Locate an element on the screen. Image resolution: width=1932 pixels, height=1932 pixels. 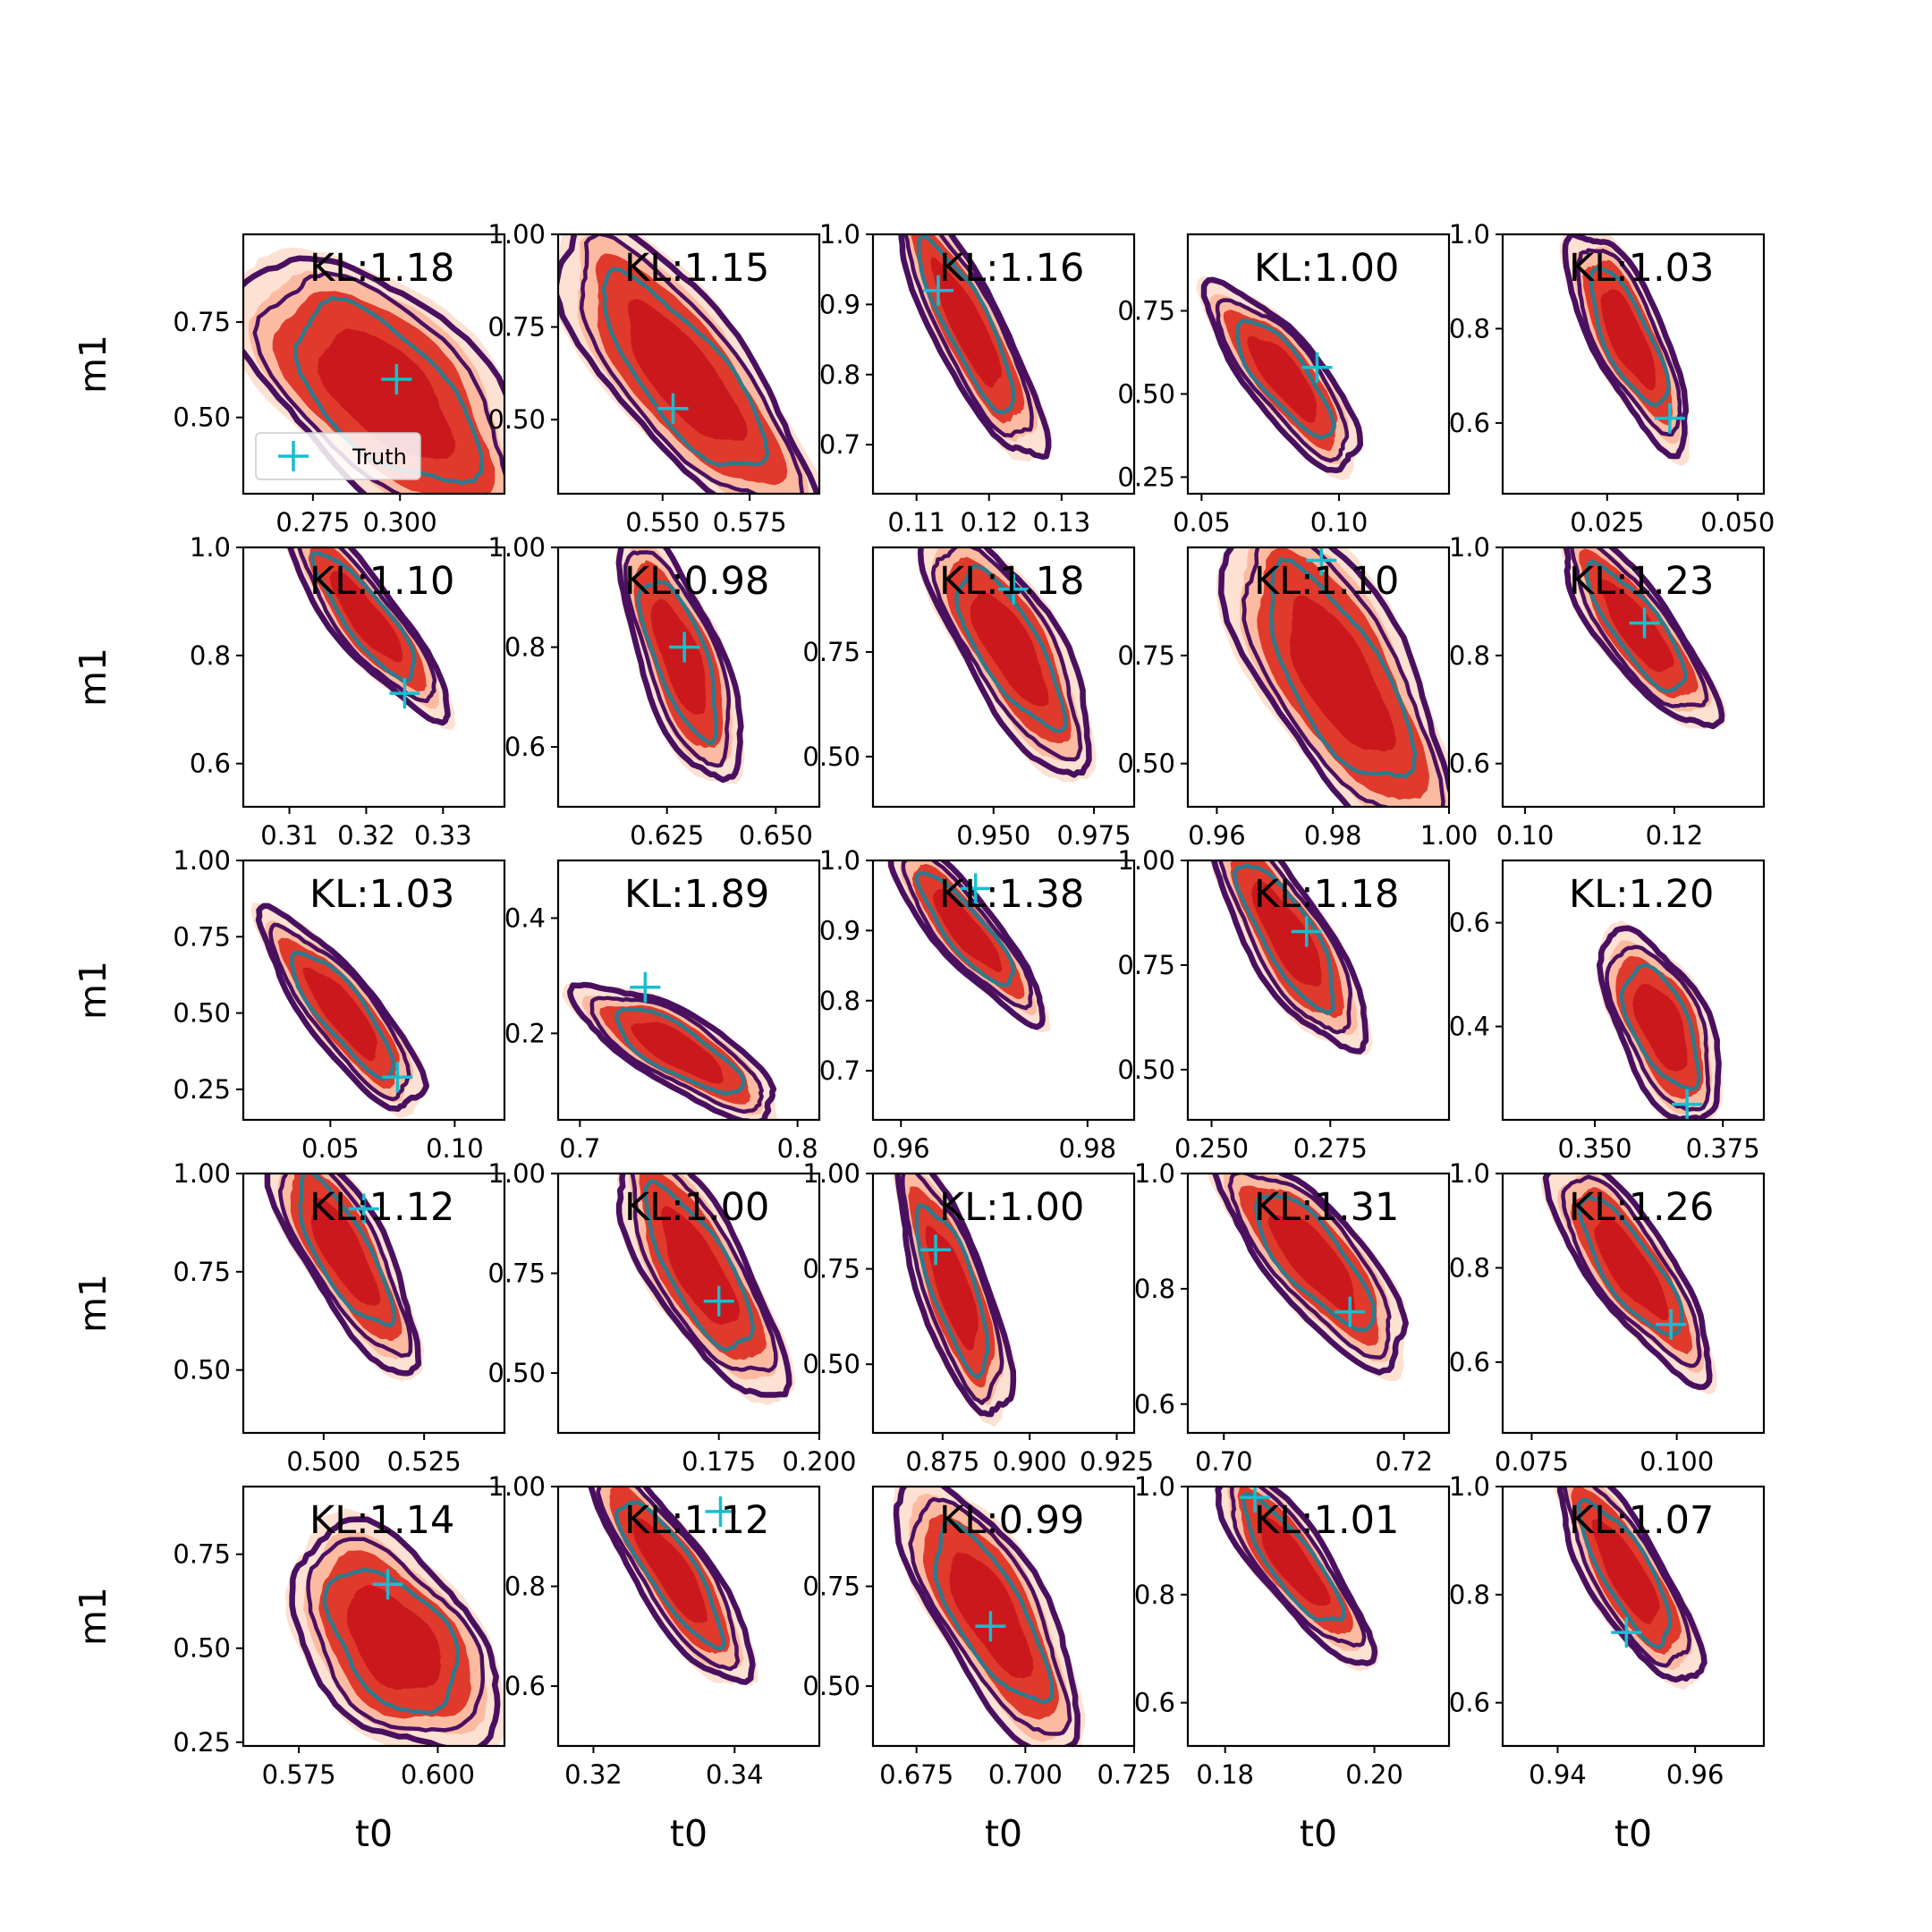
kl-annotation: KL:1.10 is located at coordinates (381, 581).